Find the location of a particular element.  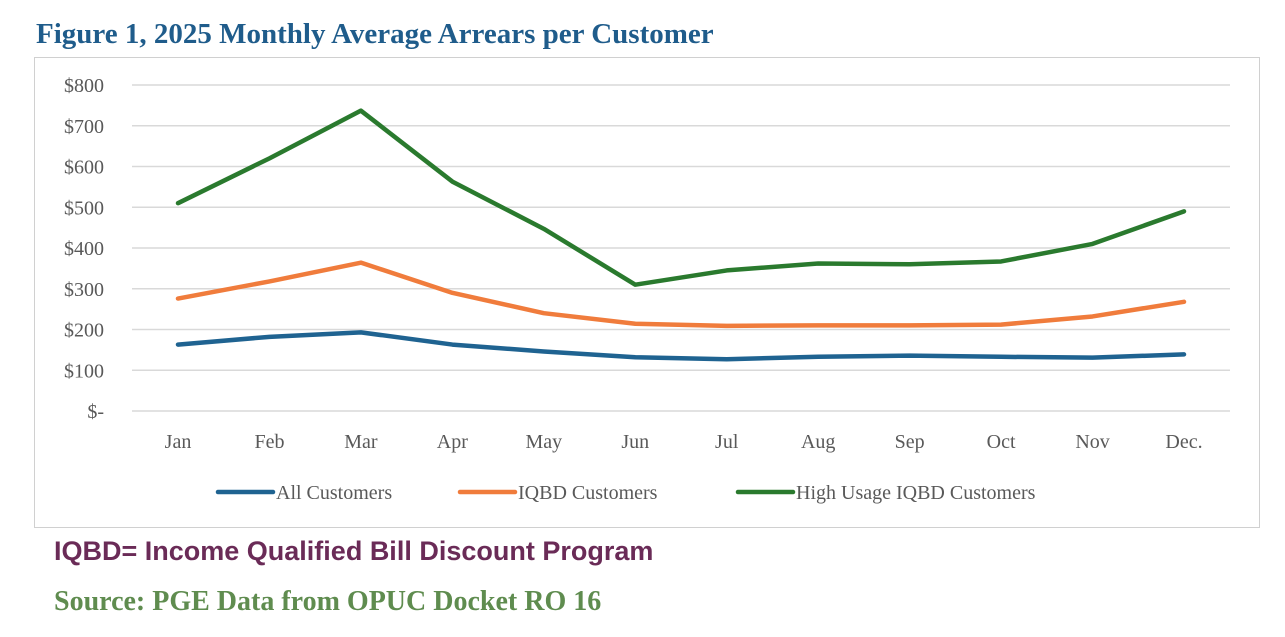

x-tick-label: Feb is located at coordinates (269, 442).